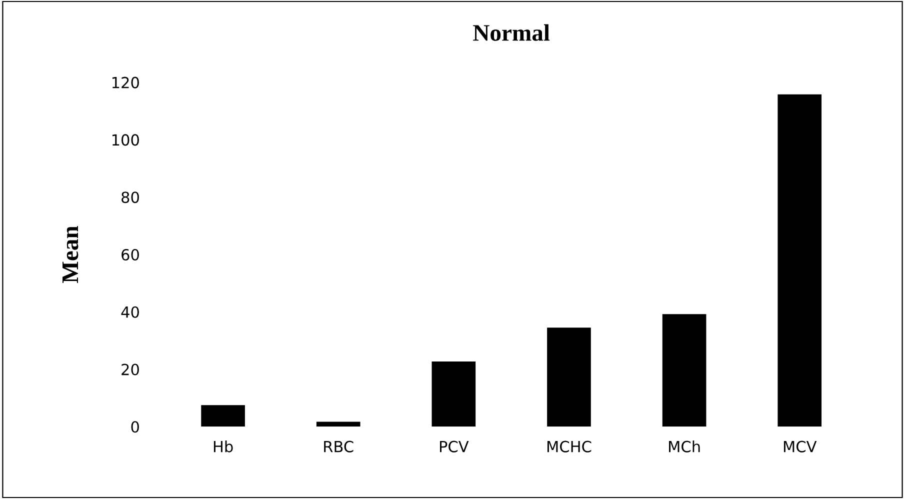 Image resolution: width=905 pixels, height=499 pixels. Describe the element at coordinates (800, 446) in the screenshot. I see `x-tick-label: MCV` at that location.